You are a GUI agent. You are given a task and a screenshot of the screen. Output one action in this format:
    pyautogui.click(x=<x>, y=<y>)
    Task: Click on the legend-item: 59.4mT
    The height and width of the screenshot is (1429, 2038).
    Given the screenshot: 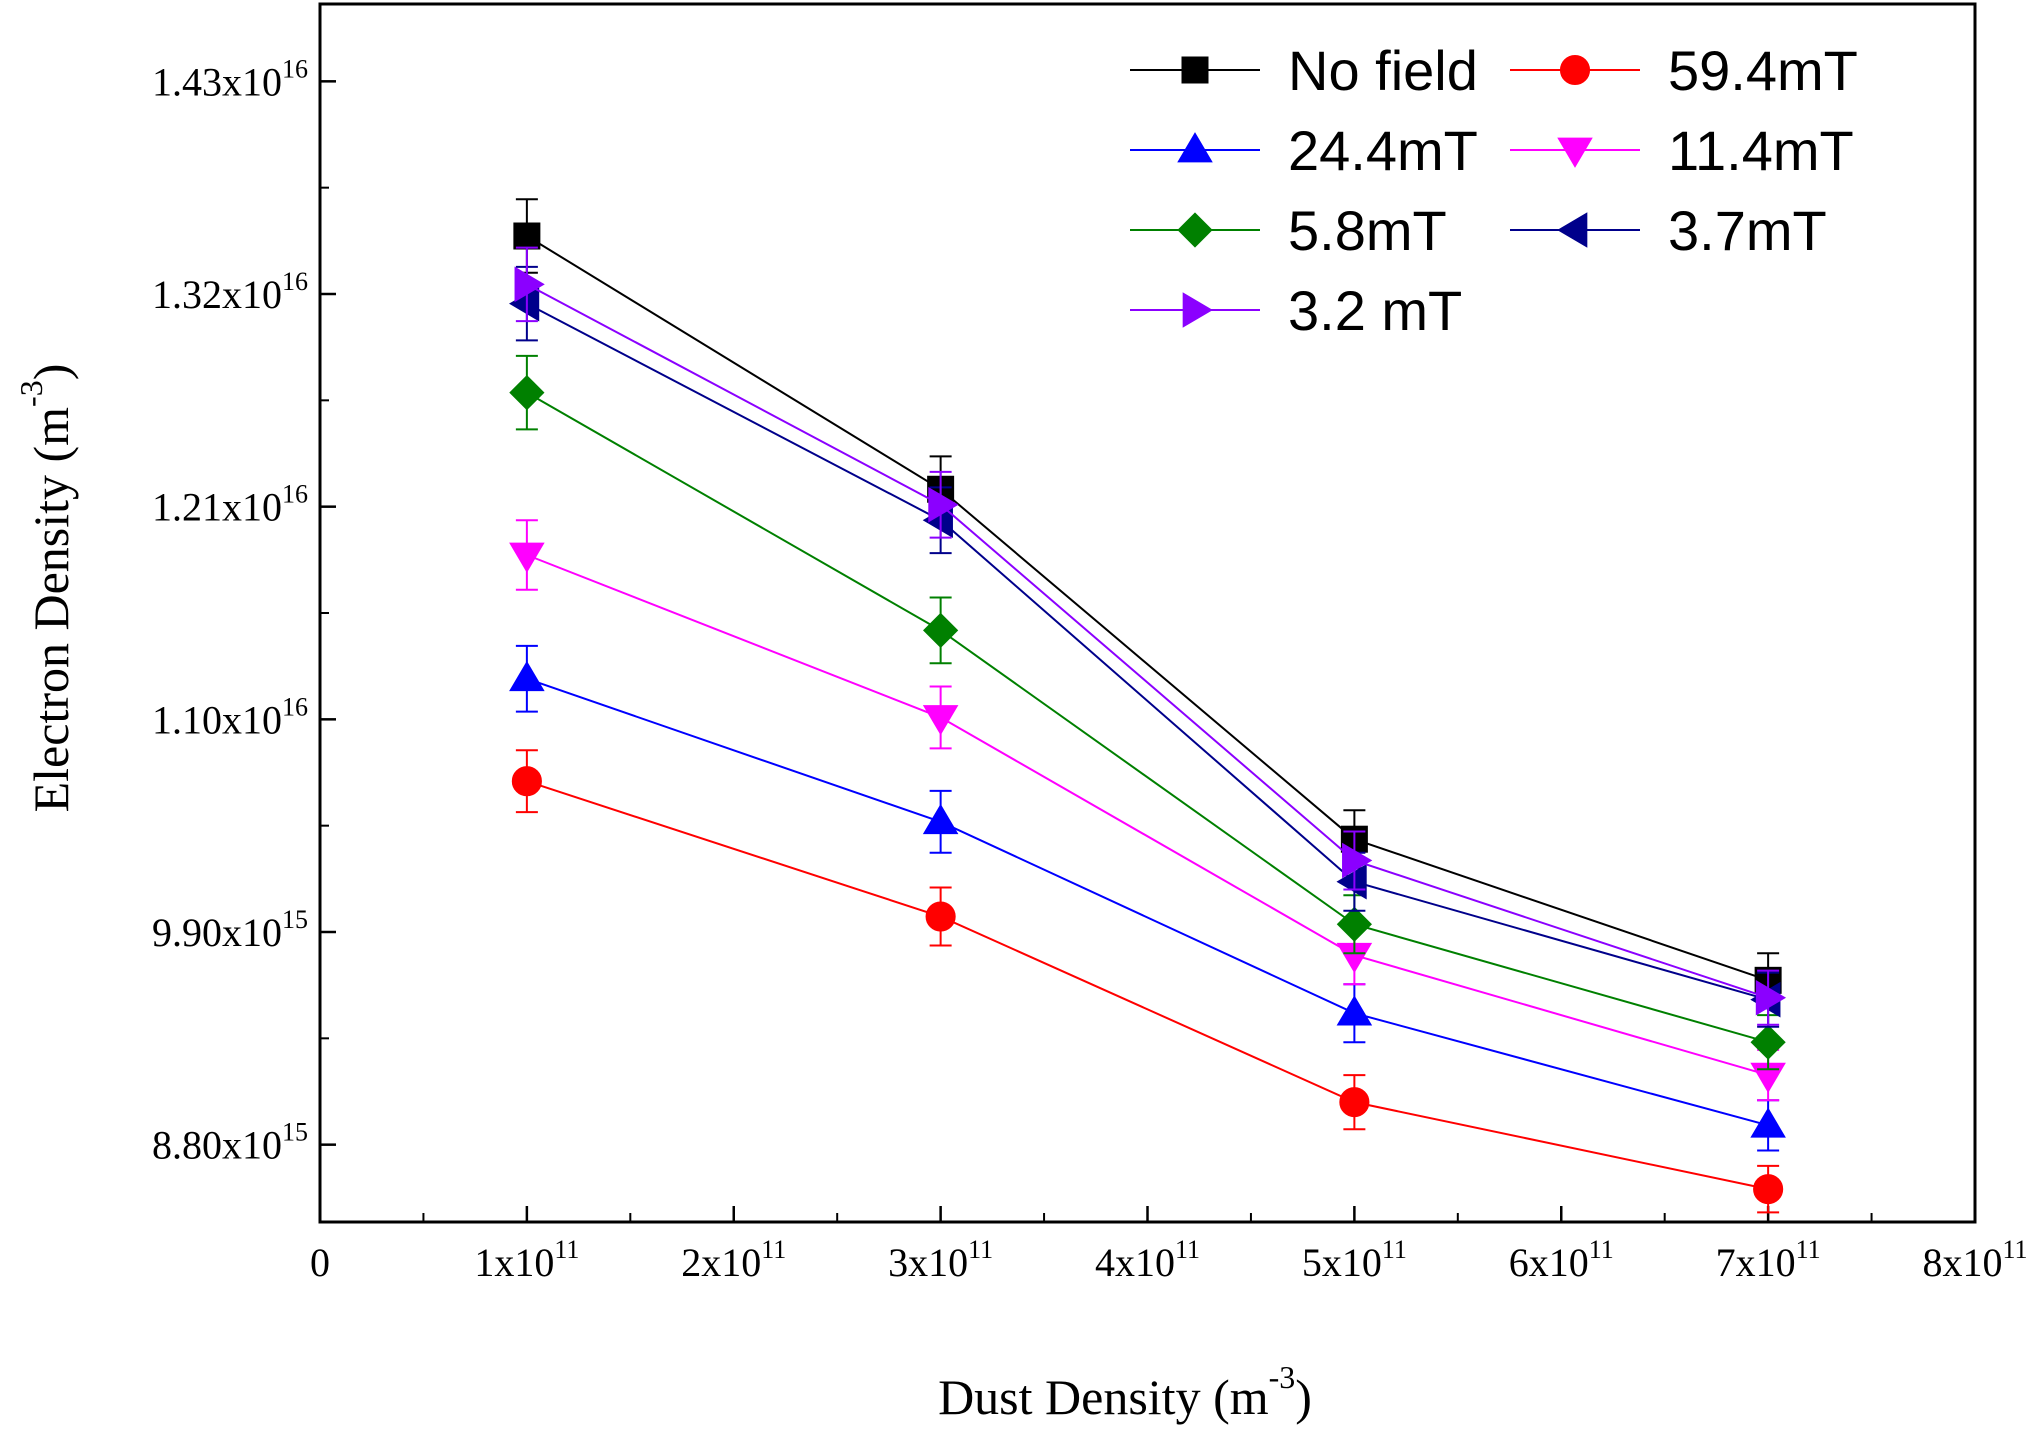 What is the action you would take?
    pyautogui.click(x=1684, y=70)
    